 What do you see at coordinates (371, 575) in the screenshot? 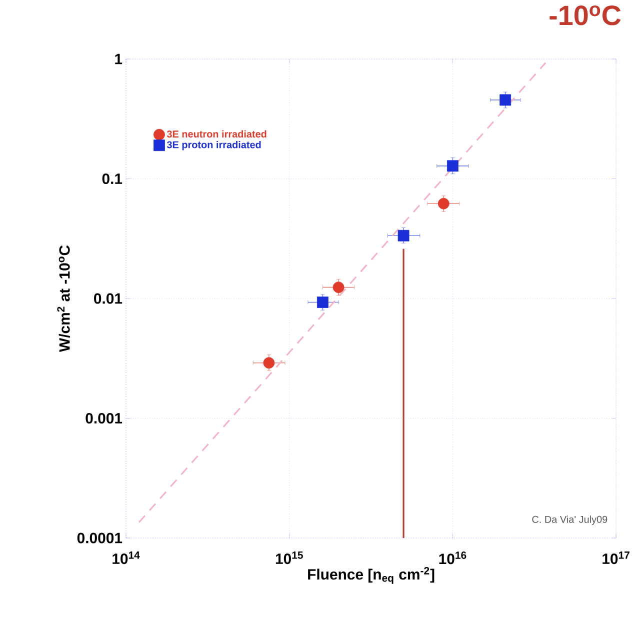
I see `x-axis-title: Fluence [n$_{eq}$ cm$^{-2}$]` at bounding box center [371, 575].